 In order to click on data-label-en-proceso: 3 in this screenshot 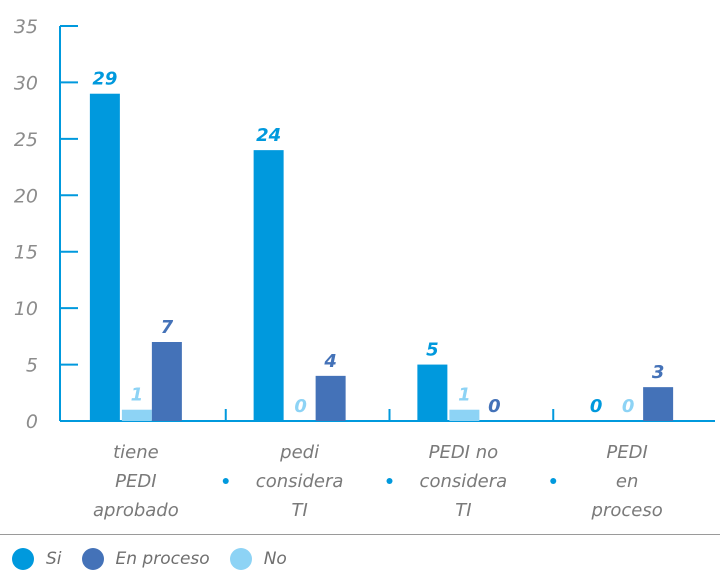, I will do `click(658, 372)`.